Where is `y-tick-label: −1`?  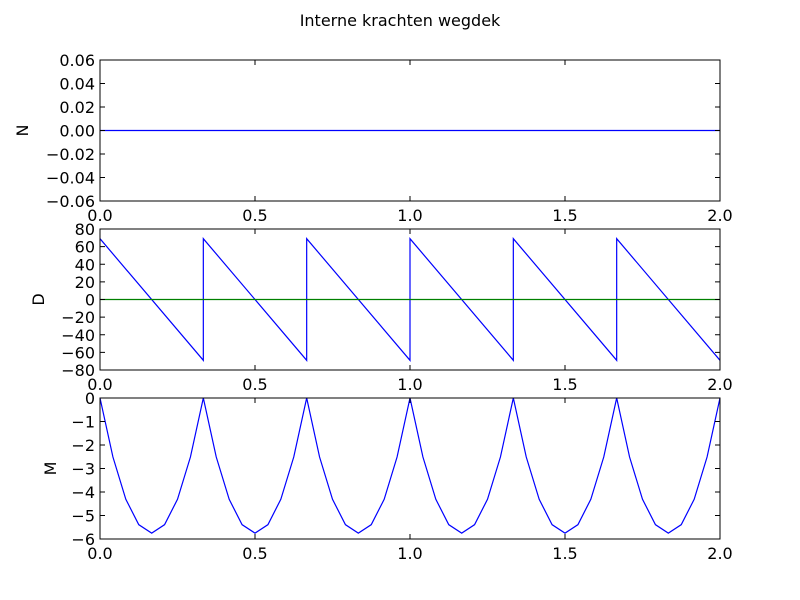 y-tick-label: −1 is located at coordinates (83, 422).